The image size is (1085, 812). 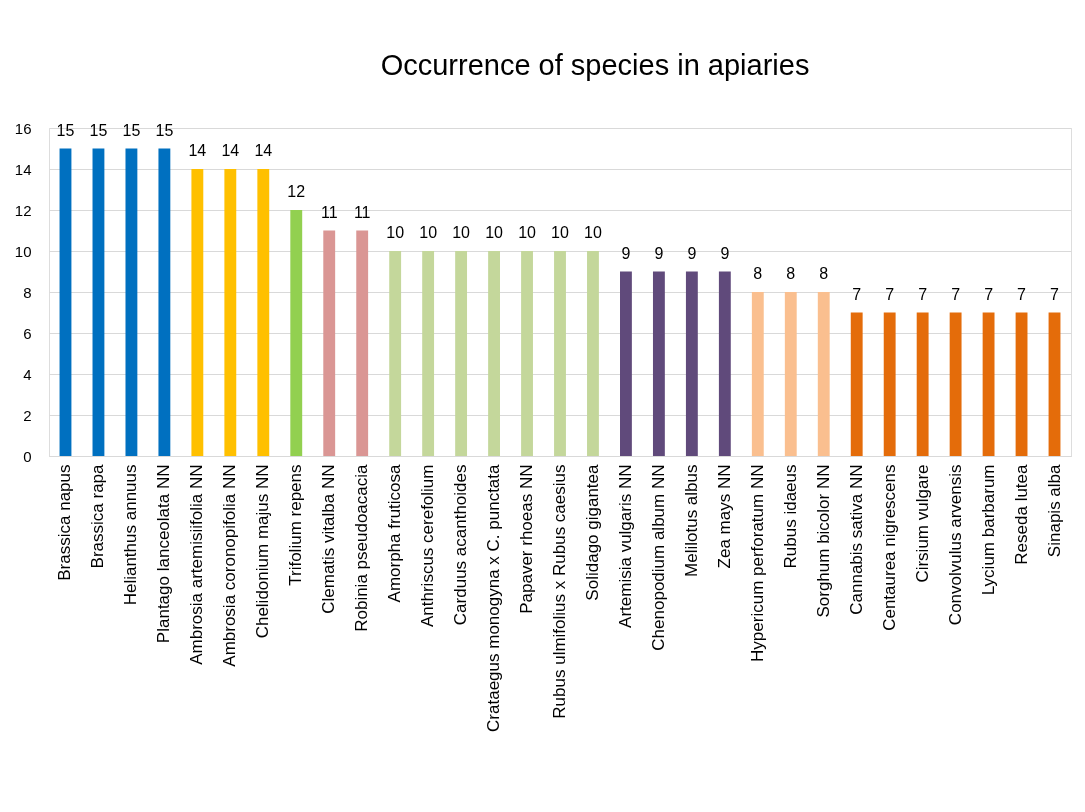 I want to click on x-tick-label: Crataegus monogyna x C. punctata, so click(x=494, y=597).